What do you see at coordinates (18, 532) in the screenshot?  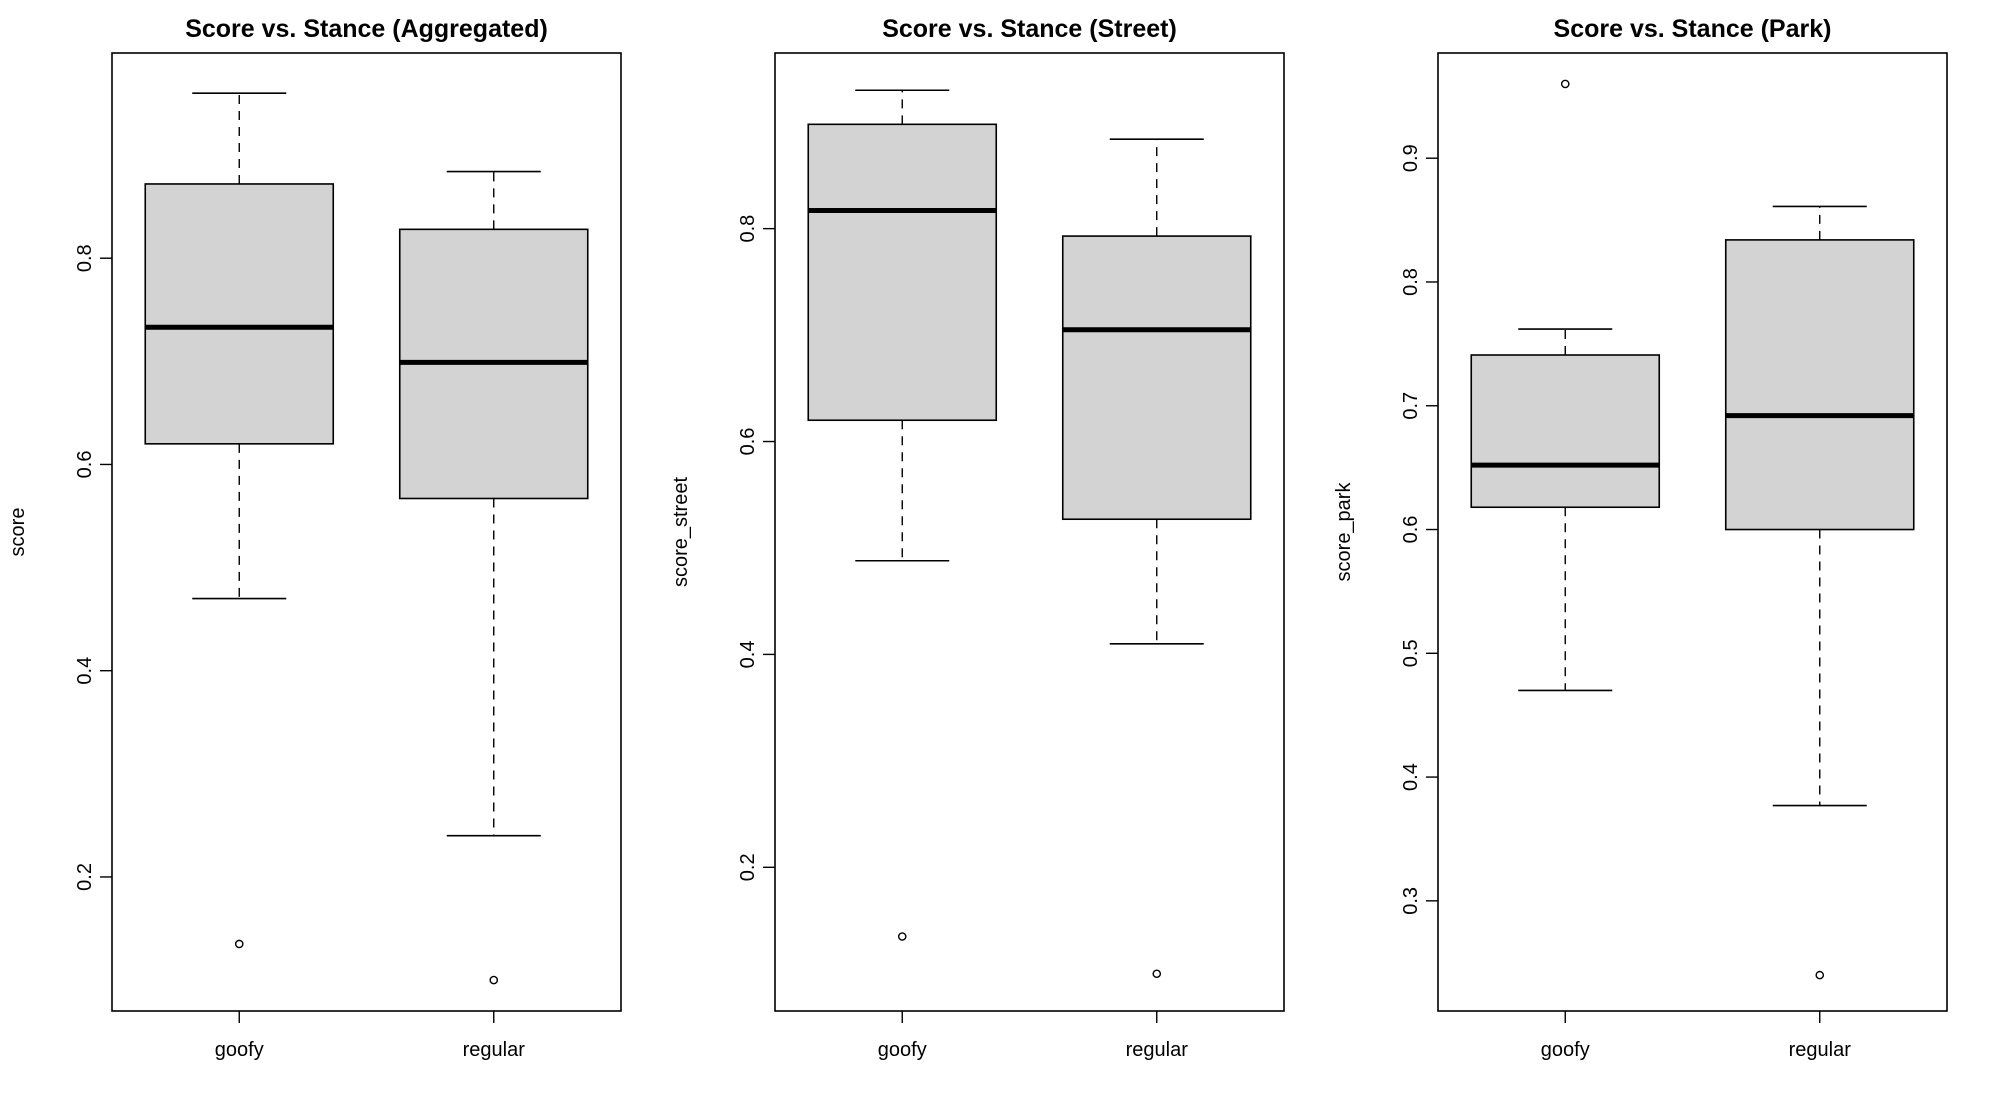 I see `y-axis-label: score` at bounding box center [18, 532].